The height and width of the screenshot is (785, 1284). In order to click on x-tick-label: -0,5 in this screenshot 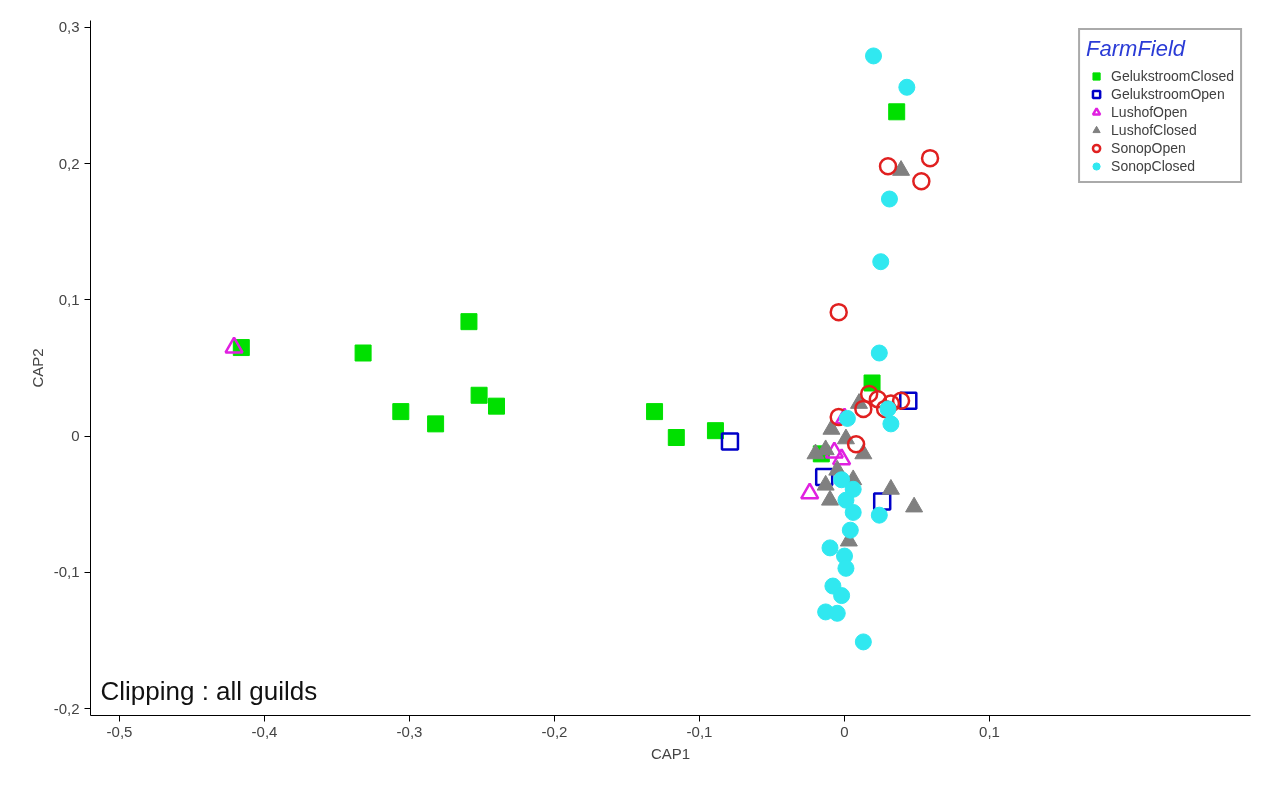, I will do `click(119, 731)`.